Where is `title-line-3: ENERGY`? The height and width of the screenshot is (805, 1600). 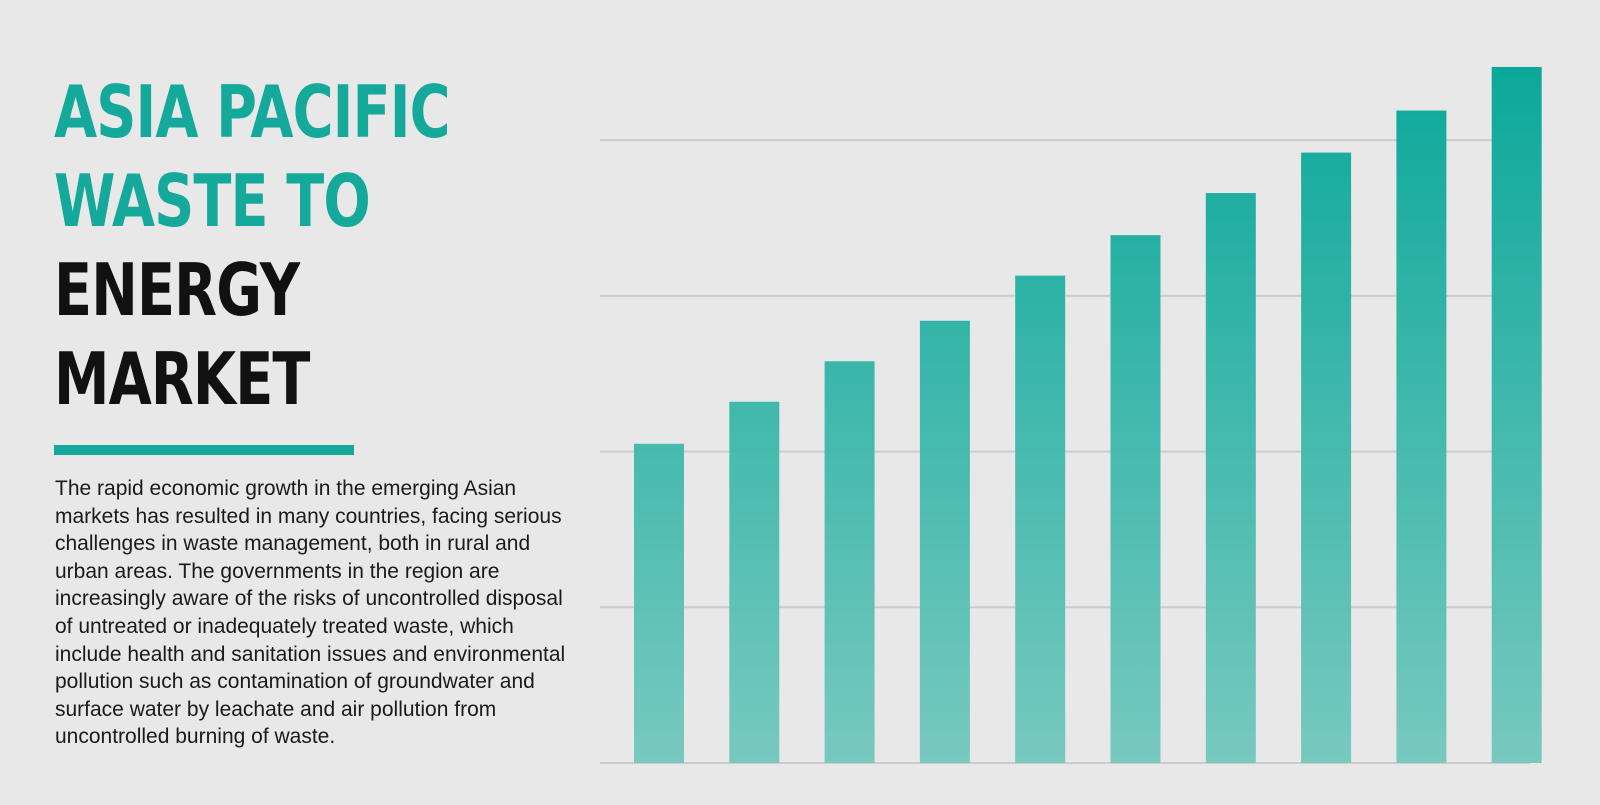 title-line-3: ENERGY is located at coordinates (177, 290).